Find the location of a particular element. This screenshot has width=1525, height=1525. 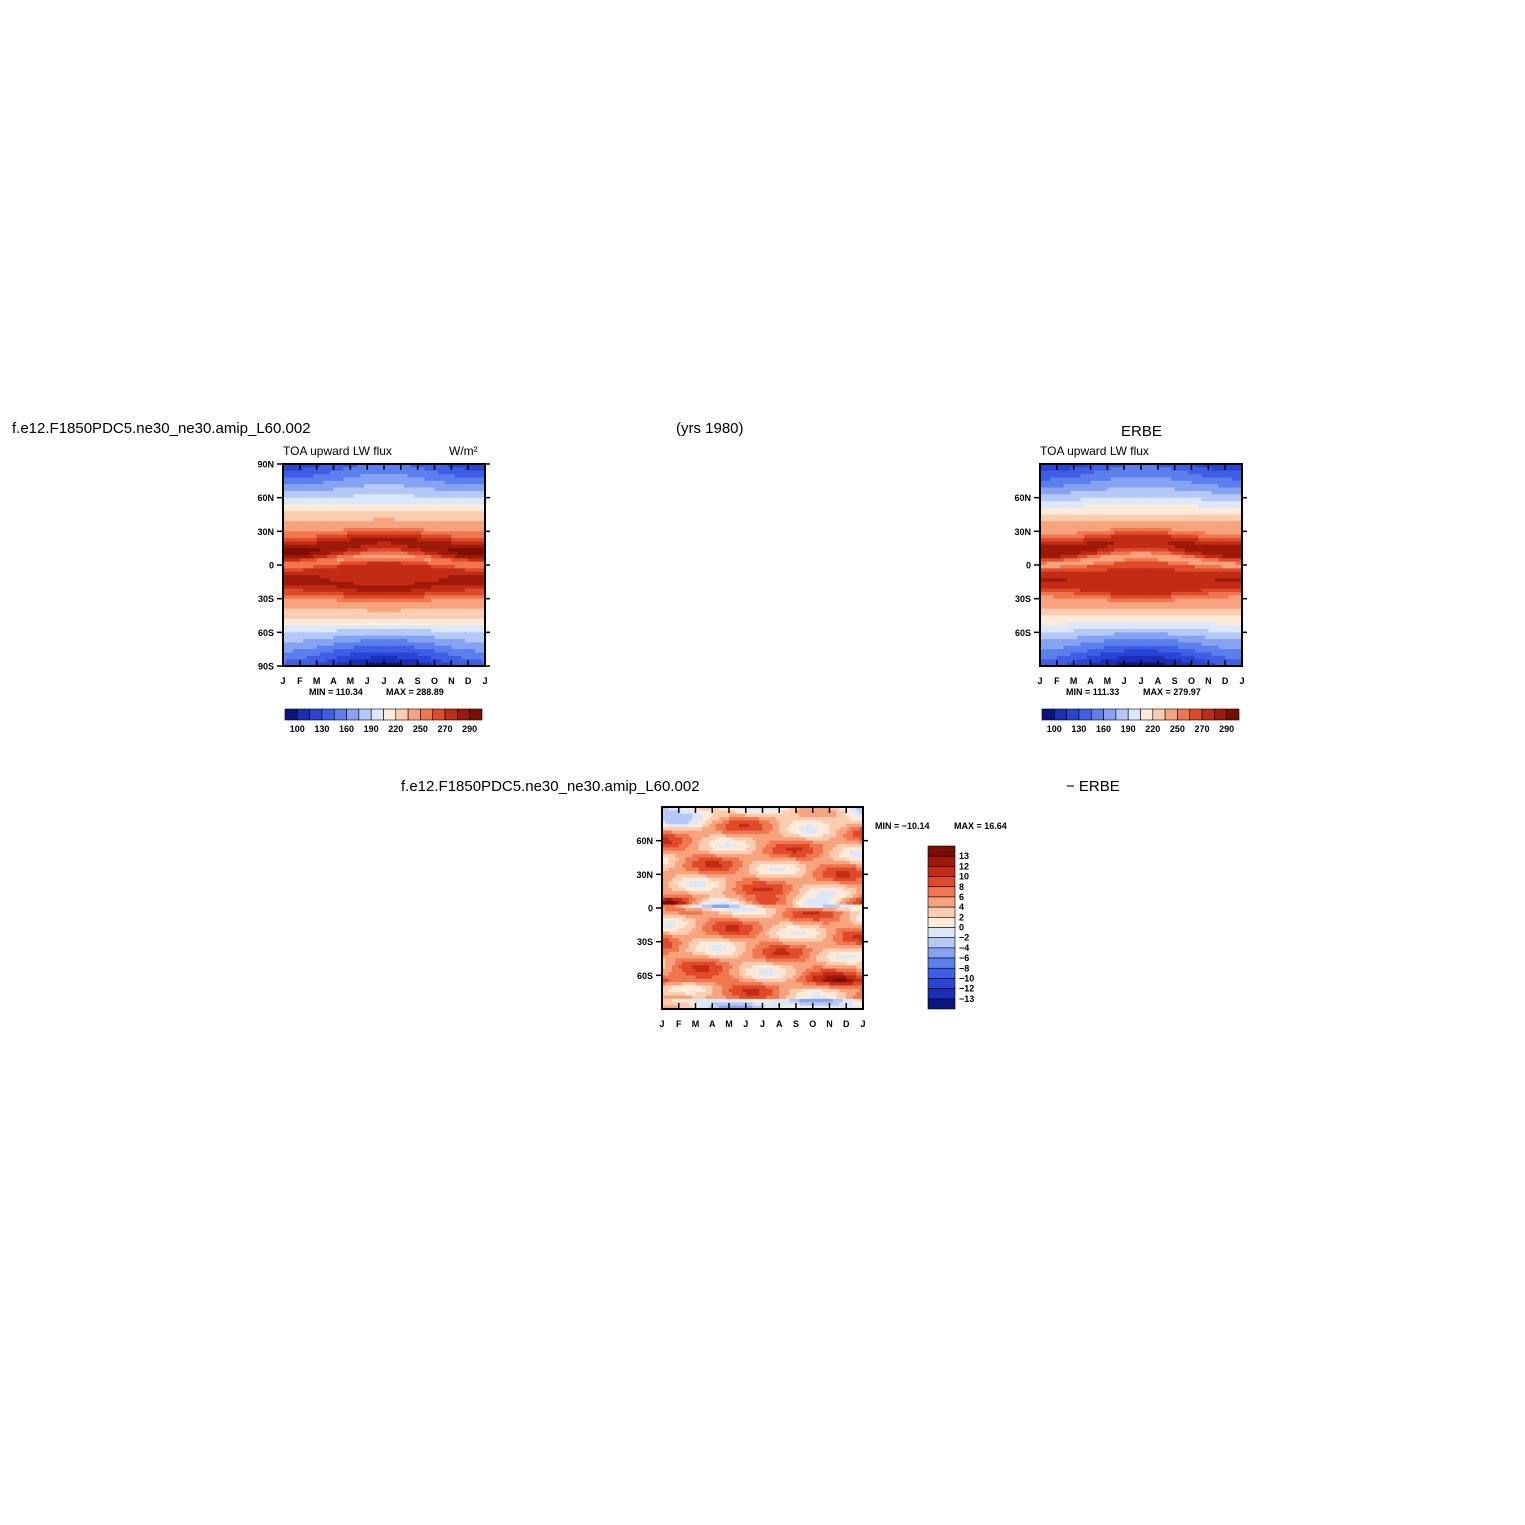

panel1-max-label: MAX = 288.89 is located at coordinates (415, 692).